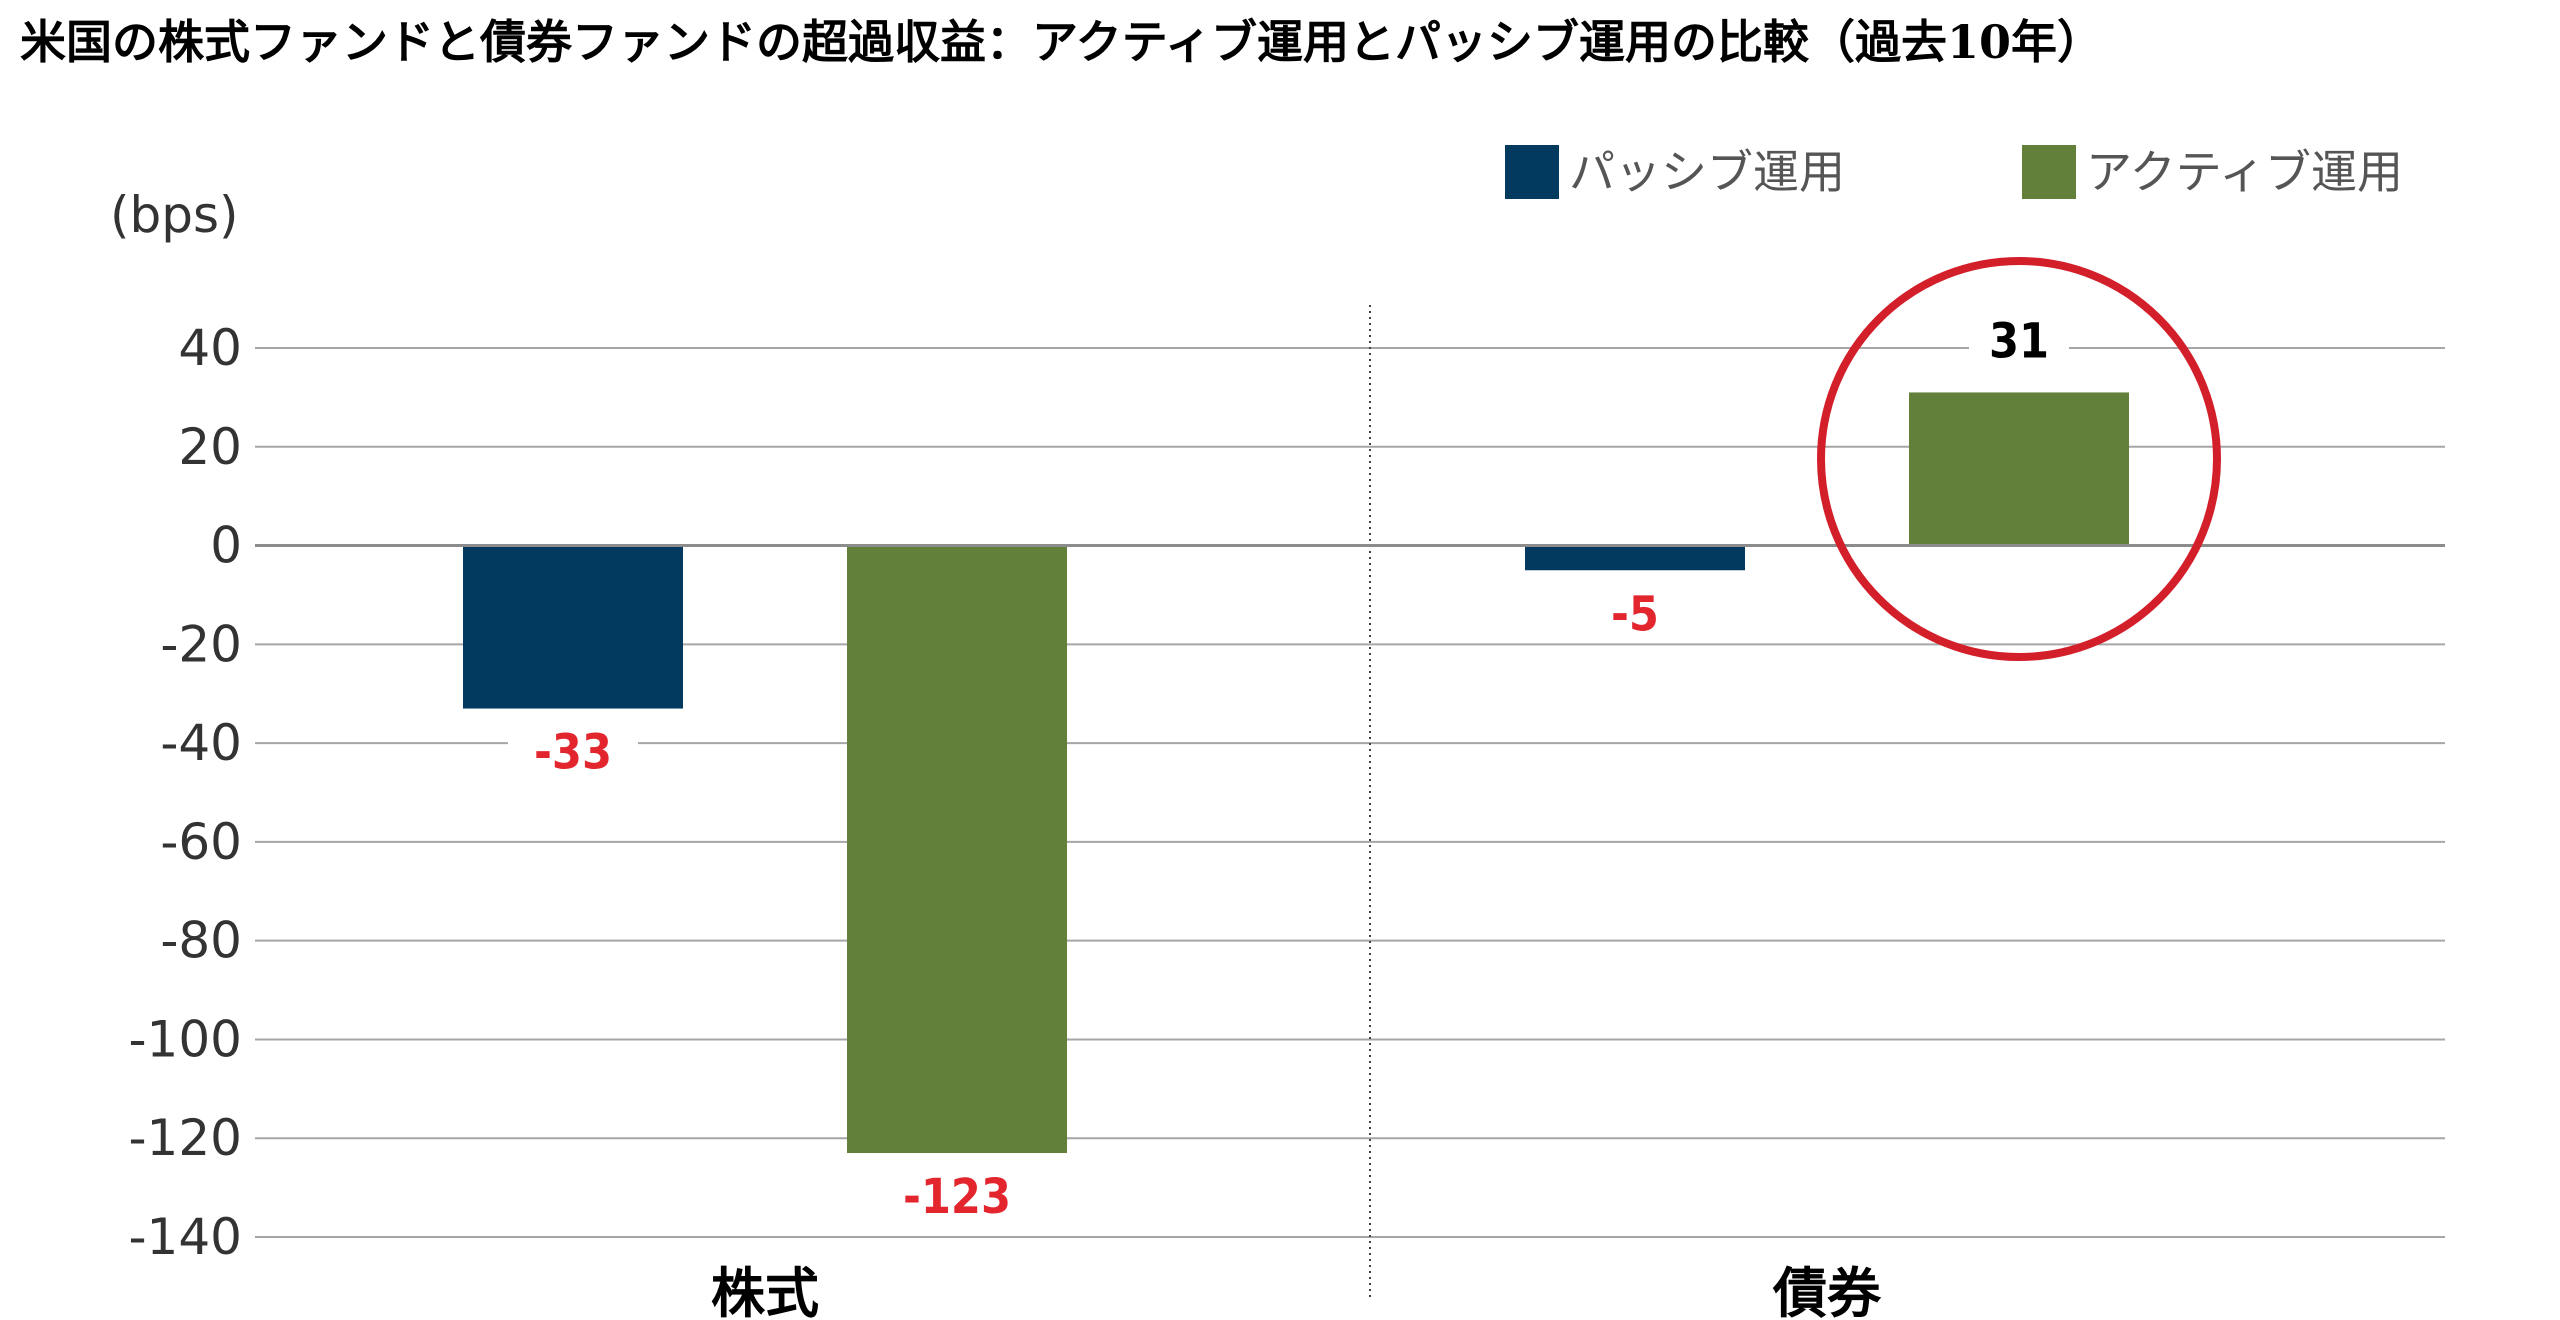  I want to click on y-tick-label: 0, so click(226, 546).